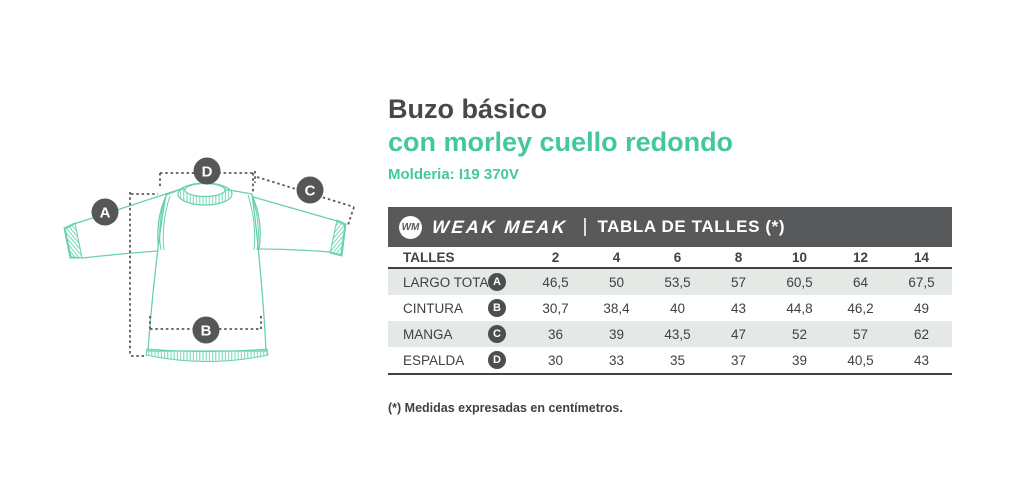  I want to click on measure-badge-d: D, so click(207, 171).